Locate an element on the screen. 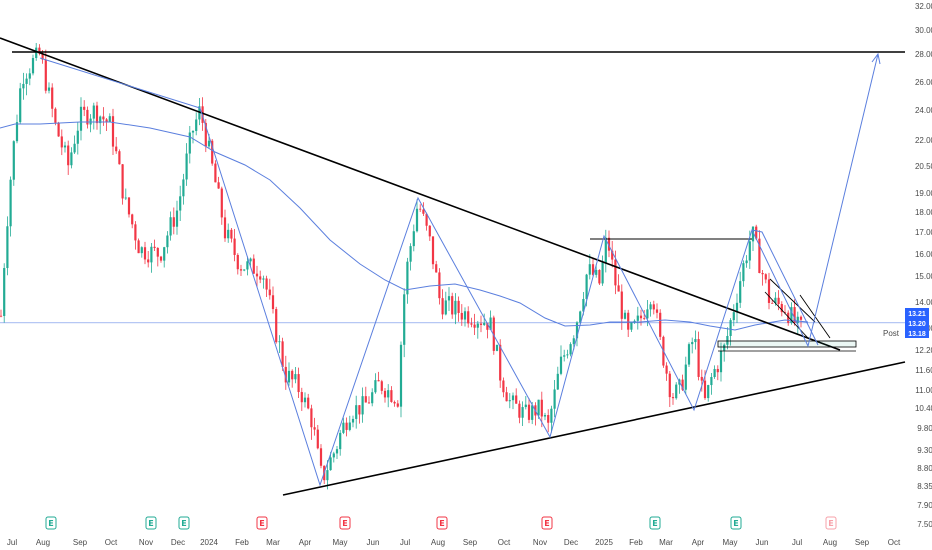  y-tick-label: 8.80 is located at coordinates (924, 468).